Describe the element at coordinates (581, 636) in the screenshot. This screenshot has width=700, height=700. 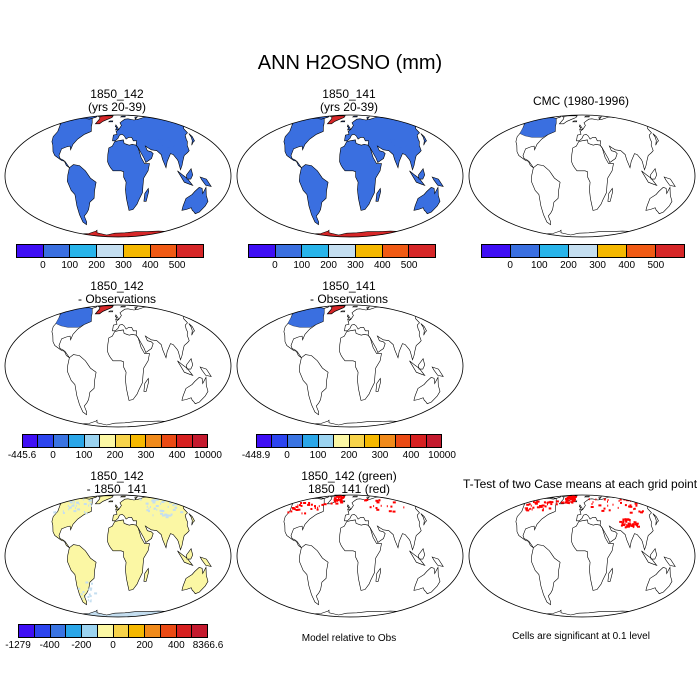
I see `note-significance: Cells are significant at 0.1 level` at that location.